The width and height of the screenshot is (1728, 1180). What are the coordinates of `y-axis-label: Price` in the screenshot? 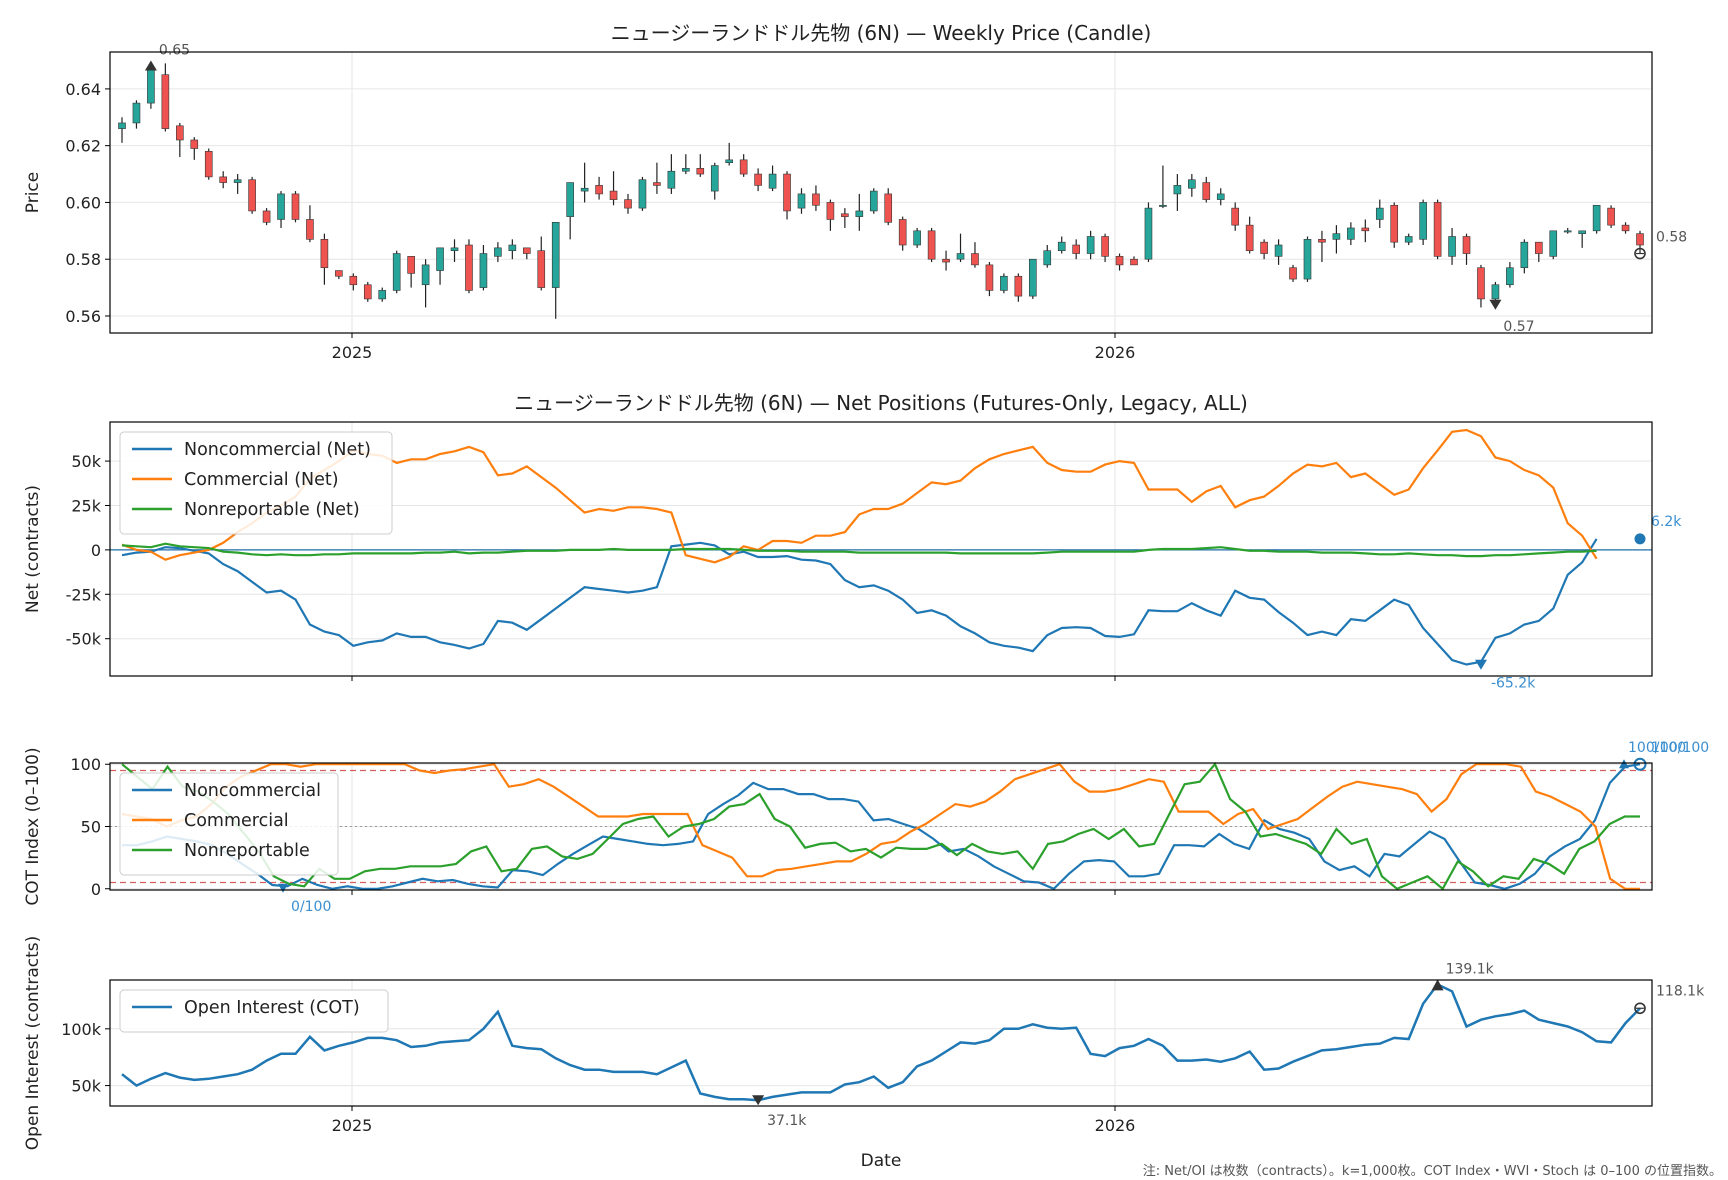 It's located at (33, 192).